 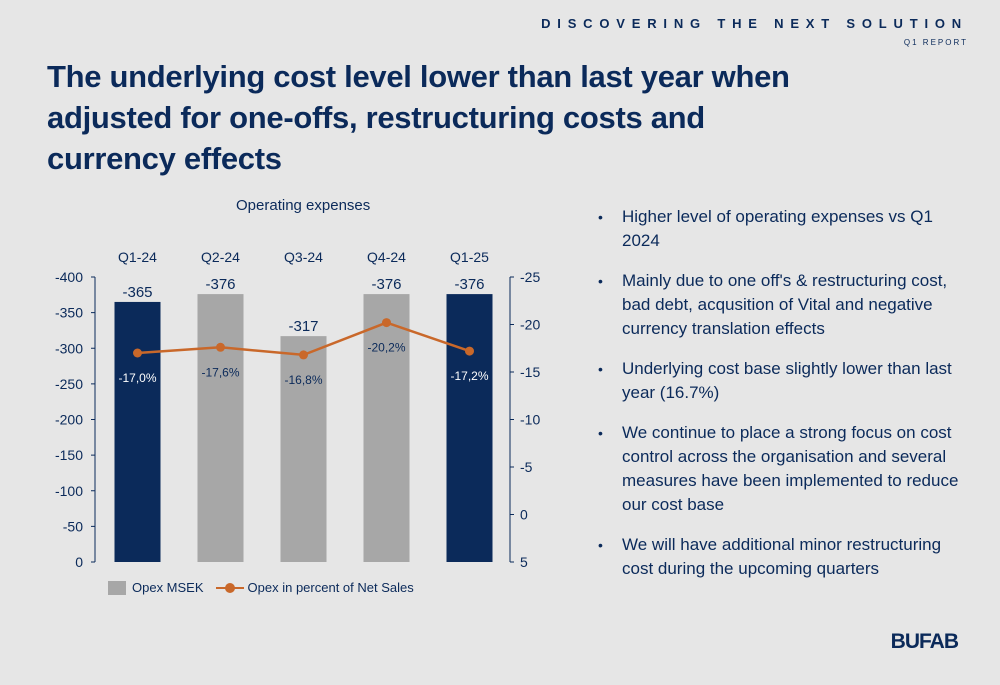 I want to click on category-label: Q1-25, so click(x=469, y=257).